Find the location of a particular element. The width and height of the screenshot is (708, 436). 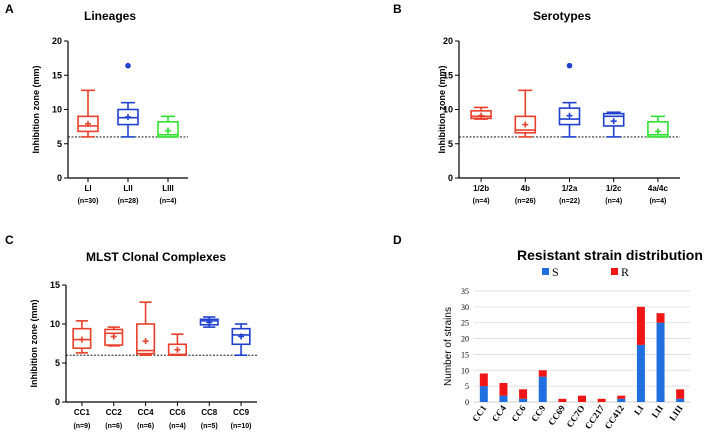

box-cc2 is located at coordinates (114, 336).